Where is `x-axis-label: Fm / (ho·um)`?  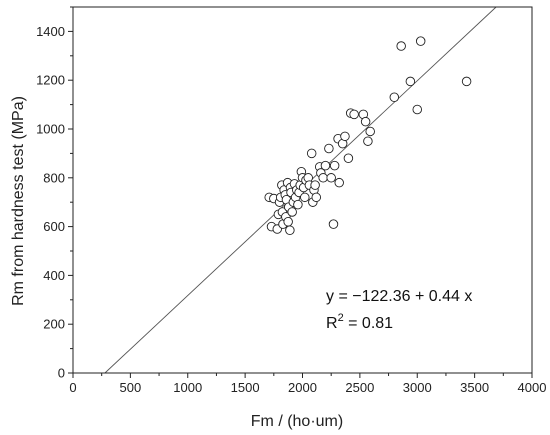 x-axis-label: Fm / (ho·um) is located at coordinates (297, 421).